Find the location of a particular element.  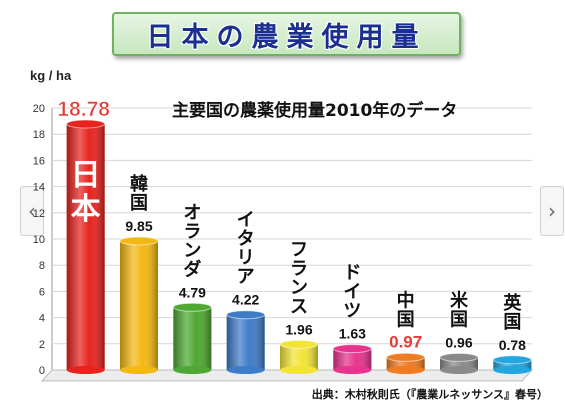

chevron-left-icon: ‹ is located at coordinates (32, 211).